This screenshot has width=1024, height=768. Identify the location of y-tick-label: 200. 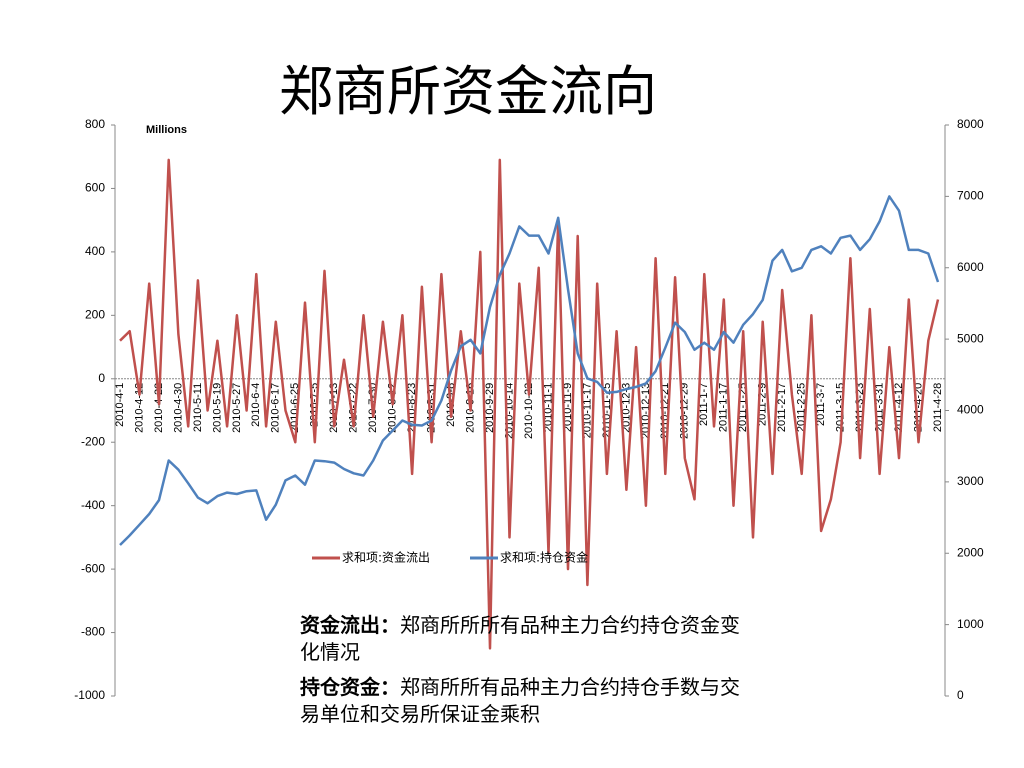
(95, 315).